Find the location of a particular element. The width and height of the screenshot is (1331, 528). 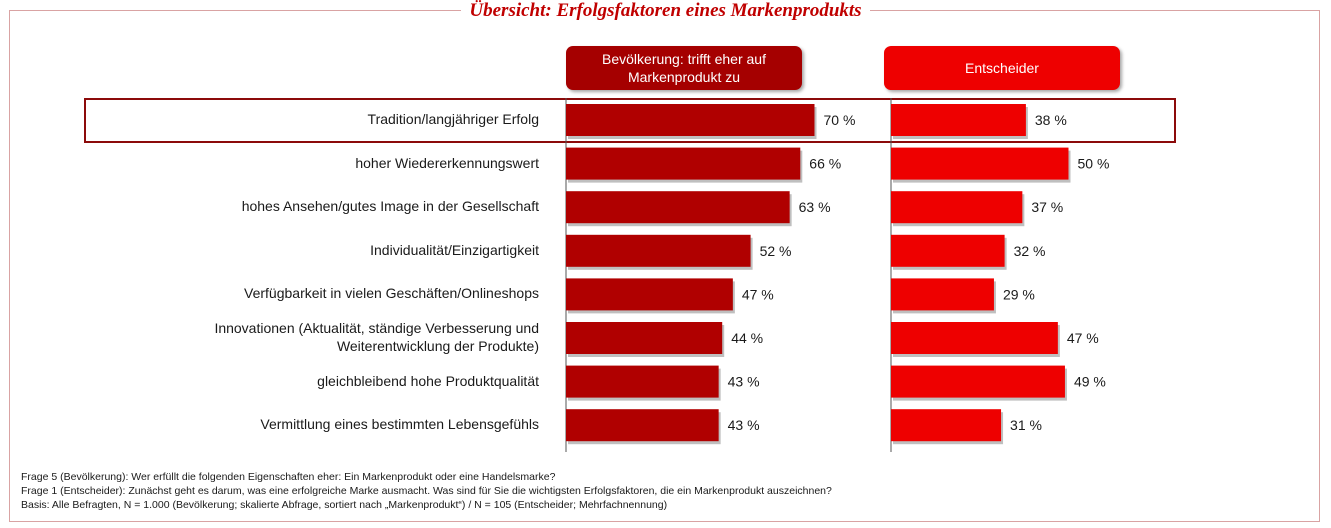

population-value-label: 44 % is located at coordinates (747, 338).